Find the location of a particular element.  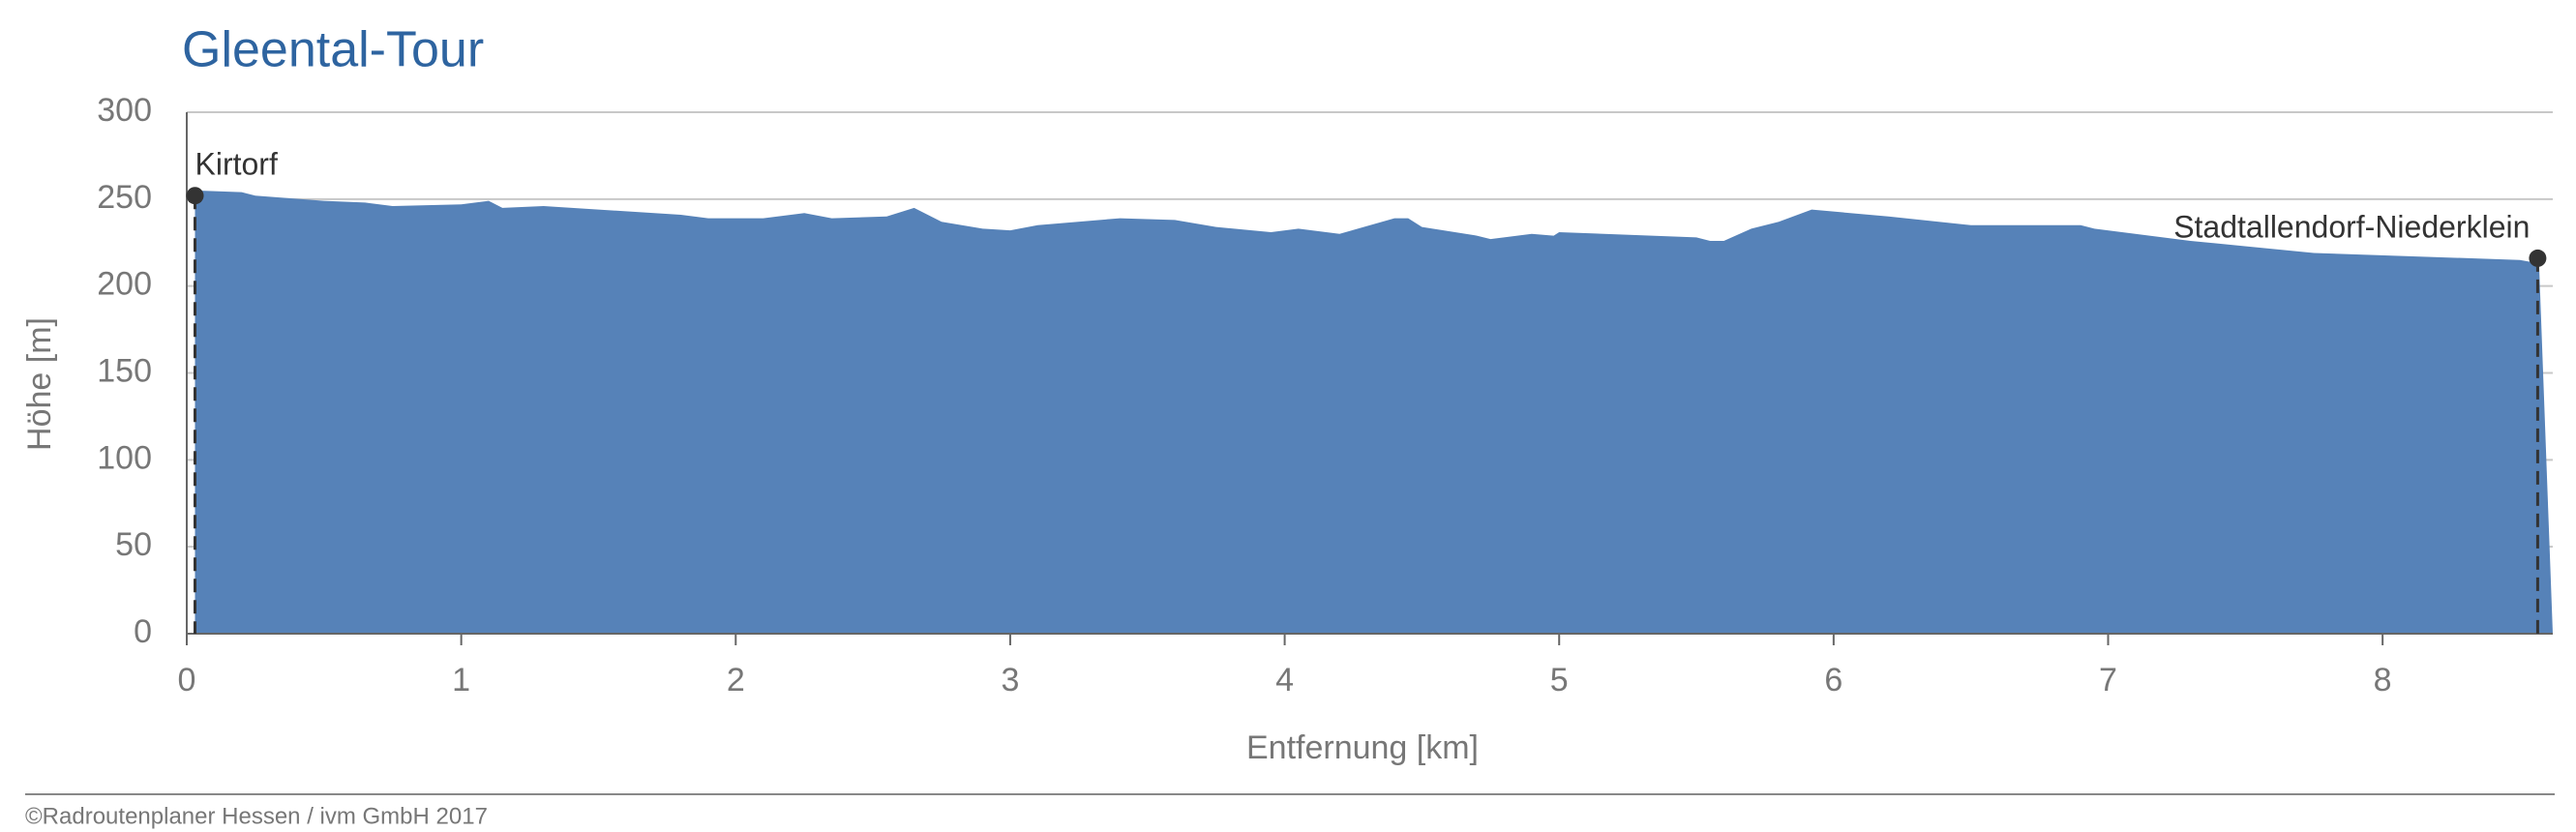

y-tick-label: 300 is located at coordinates (124, 111).